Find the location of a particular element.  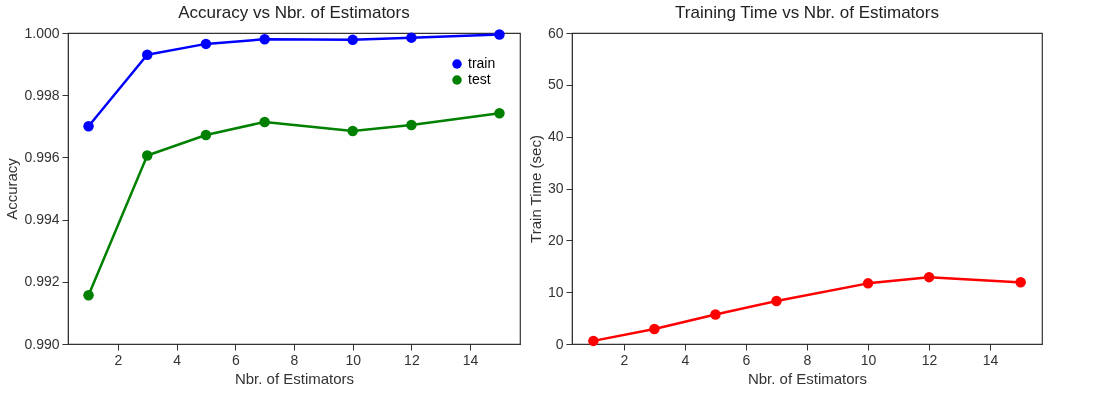

y-tick-label: 0.992 is located at coordinates (42, 281).